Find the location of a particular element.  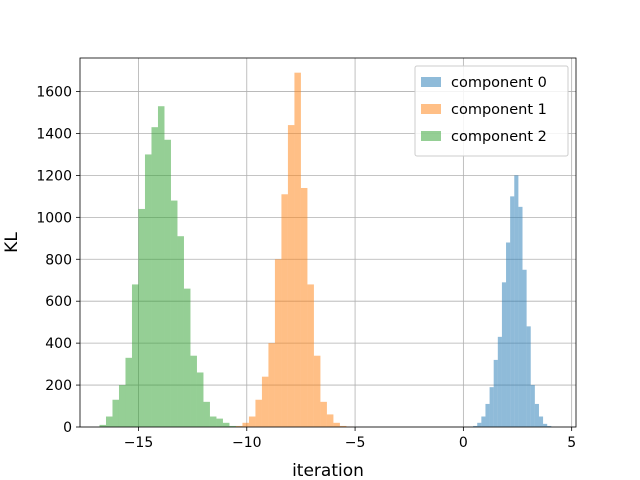

y-tick-label: 400 is located at coordinates (58, 344).